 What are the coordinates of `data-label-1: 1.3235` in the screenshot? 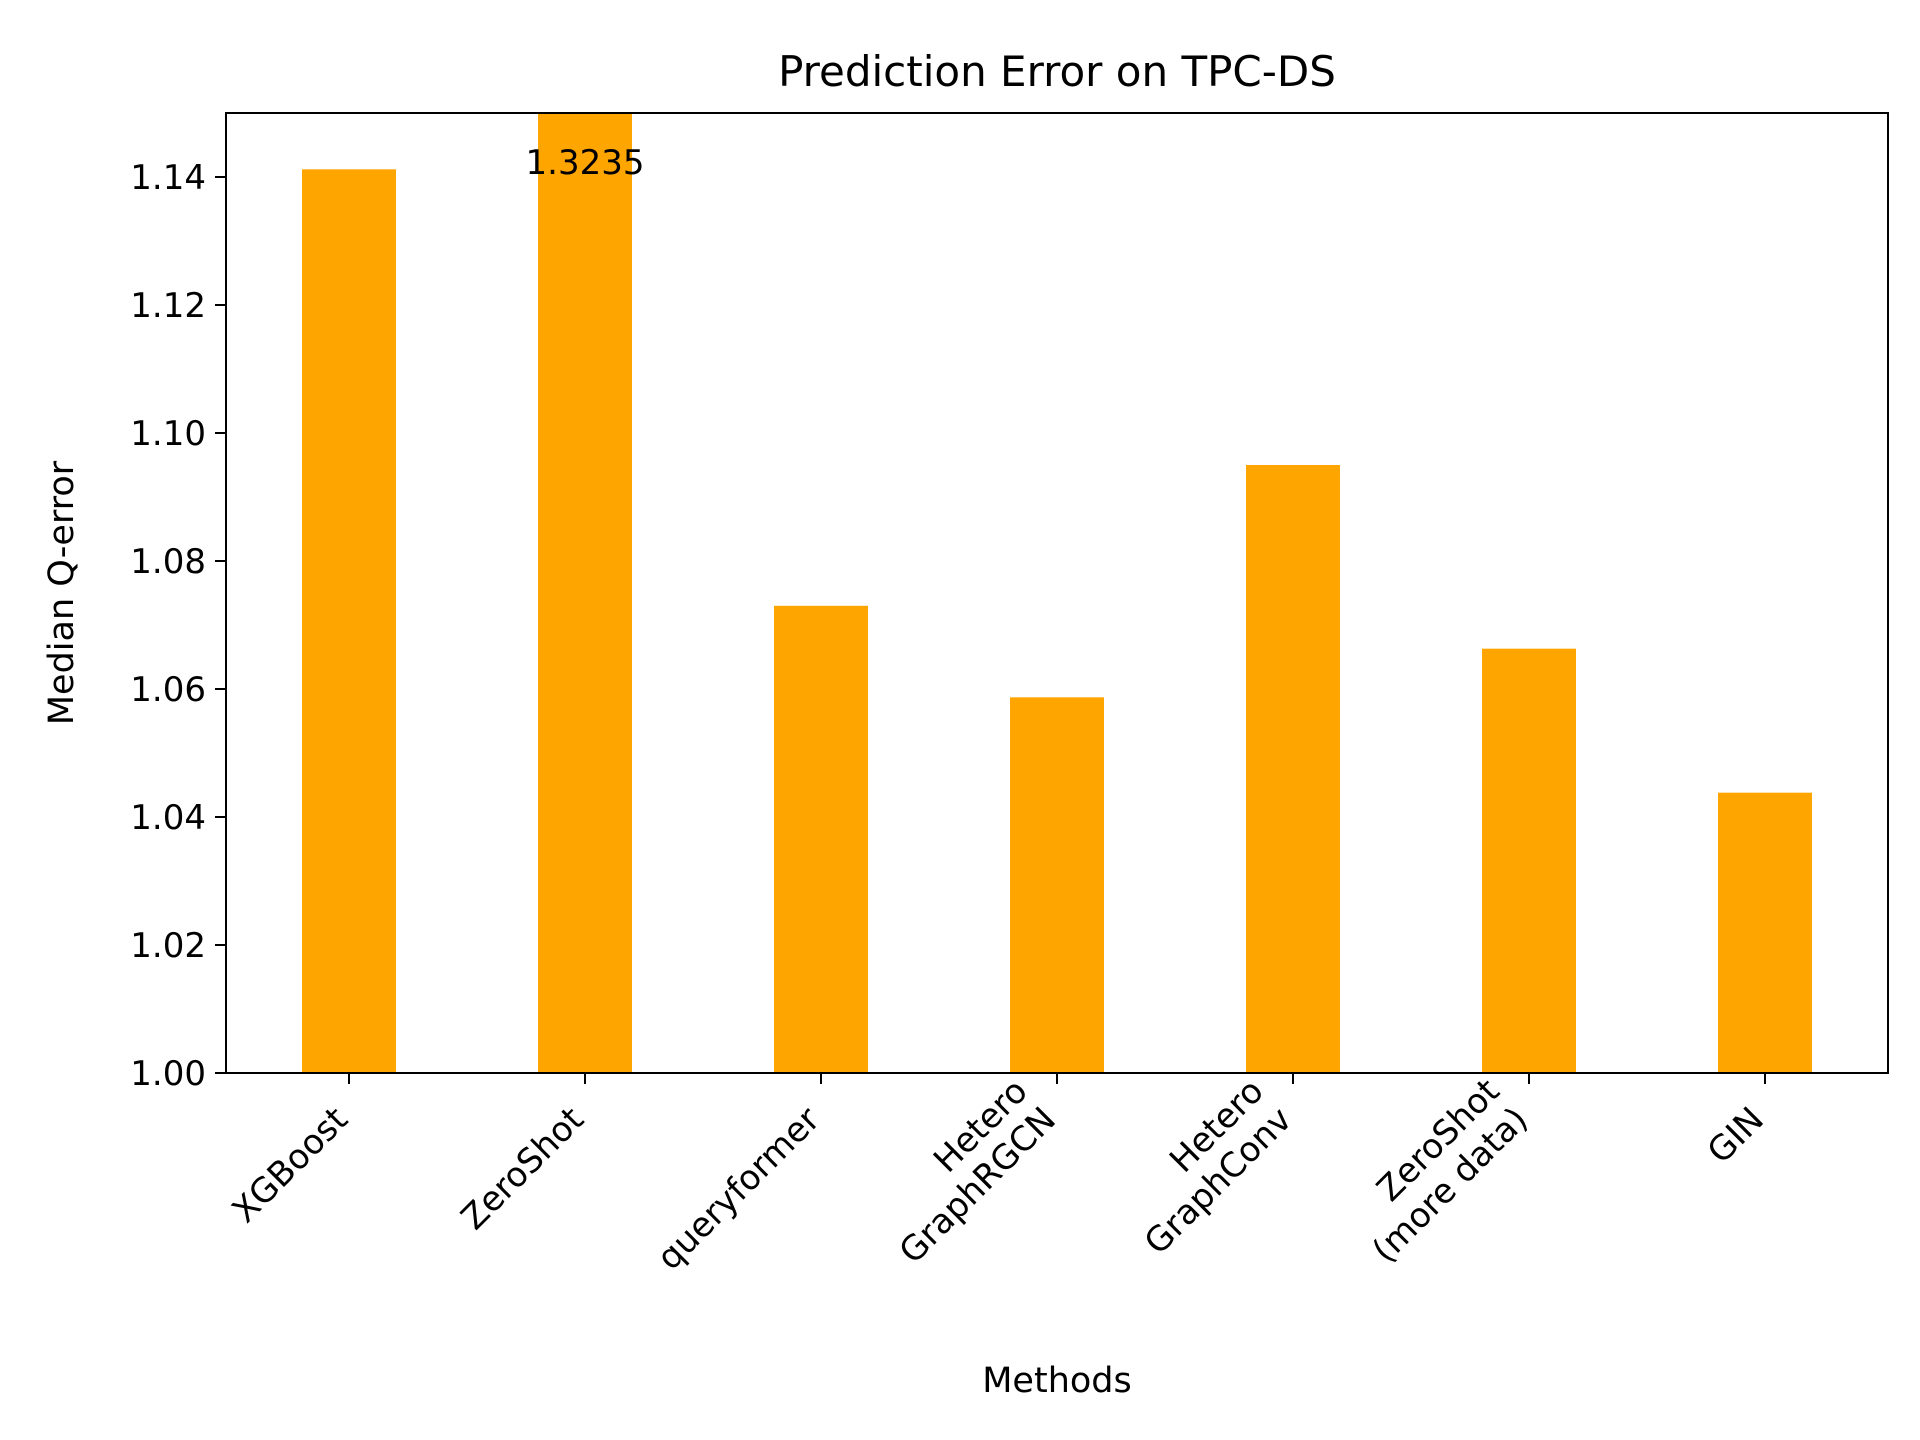 It's located at (585, 163).